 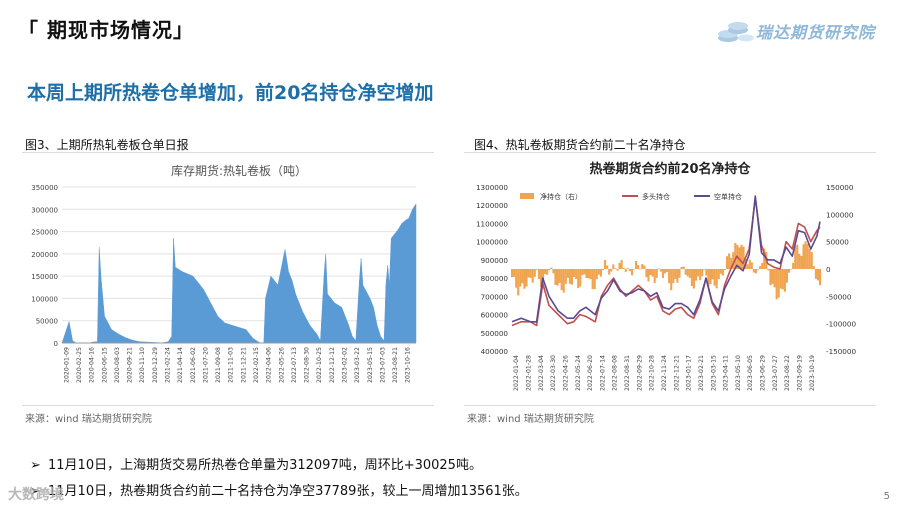 I want to click on left-y-tick-label: 1300000, so click(x=492, y=187).